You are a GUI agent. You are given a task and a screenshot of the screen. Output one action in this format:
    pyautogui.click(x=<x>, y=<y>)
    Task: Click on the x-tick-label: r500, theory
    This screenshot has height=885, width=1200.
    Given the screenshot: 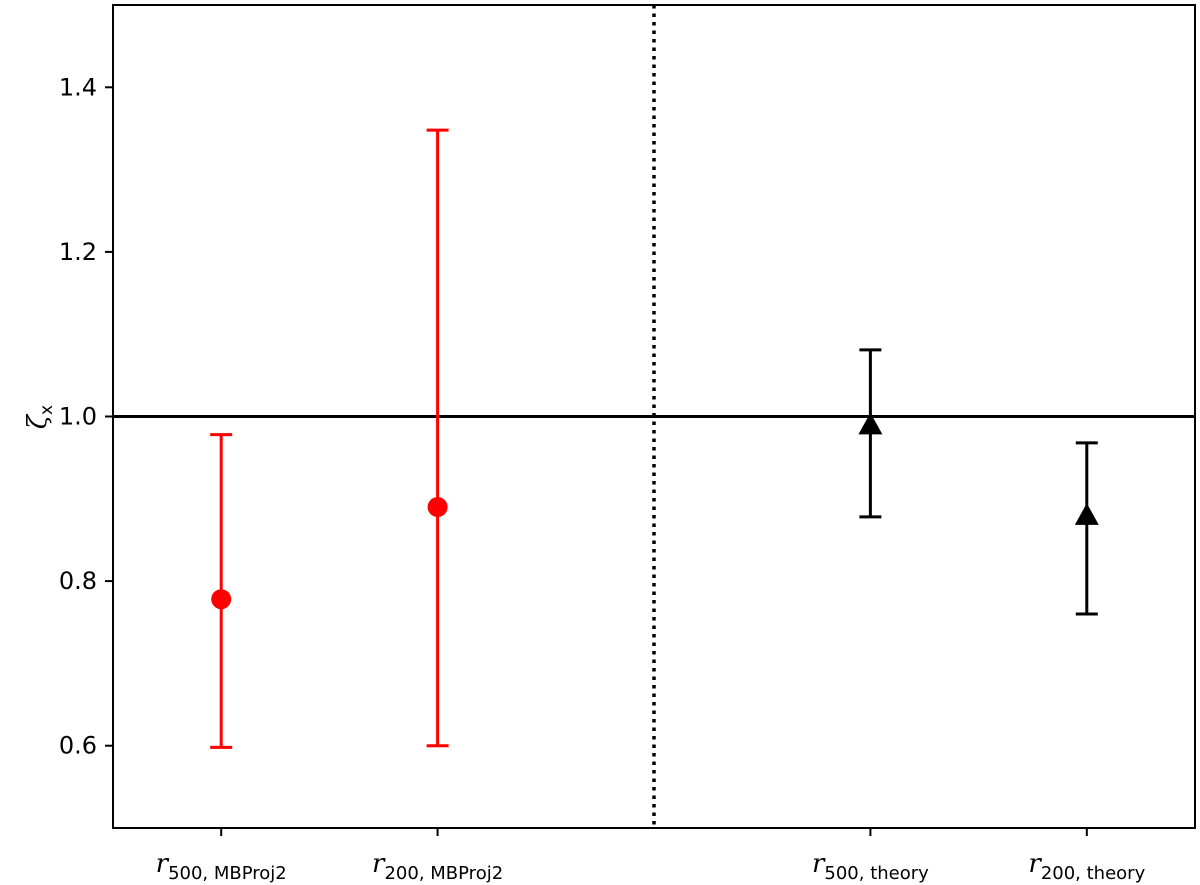 What is the action you would take?
    pyautogui.click(x=870, y=866)
    